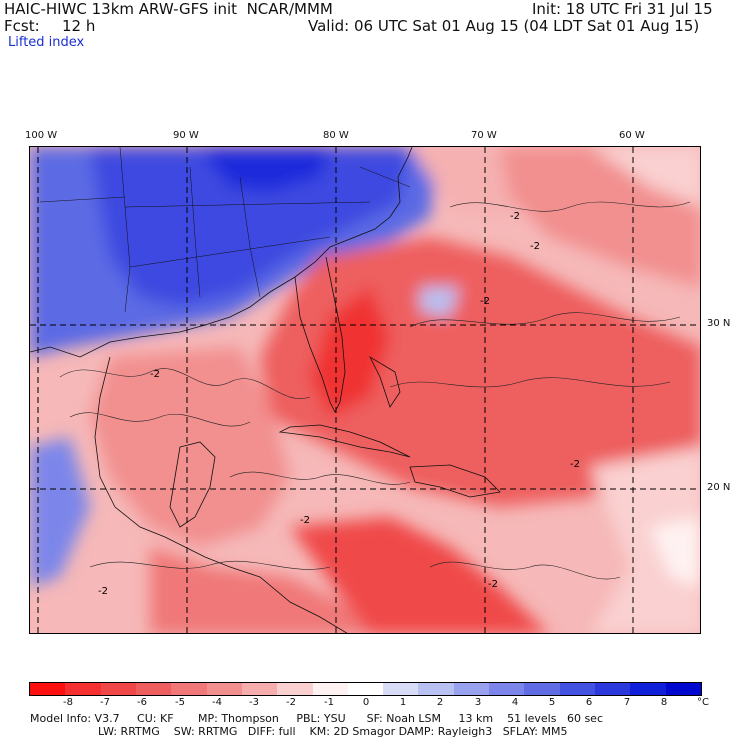 Image resolution: width=740 pixels, height=740 pixels. What do you see at coordinates (366, 702) in the screenshot?
I see `colorbar-tick: 0` at bounding box center [366, 702].